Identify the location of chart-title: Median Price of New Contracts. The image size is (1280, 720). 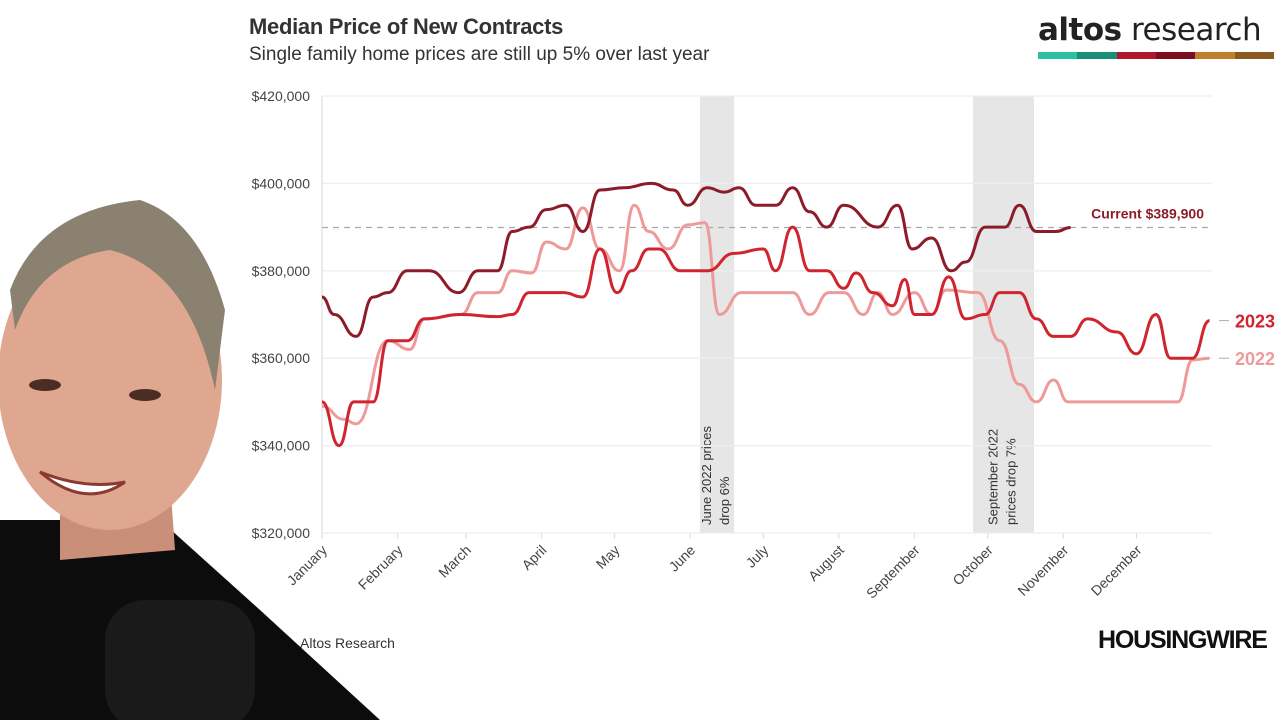
(406, 26).